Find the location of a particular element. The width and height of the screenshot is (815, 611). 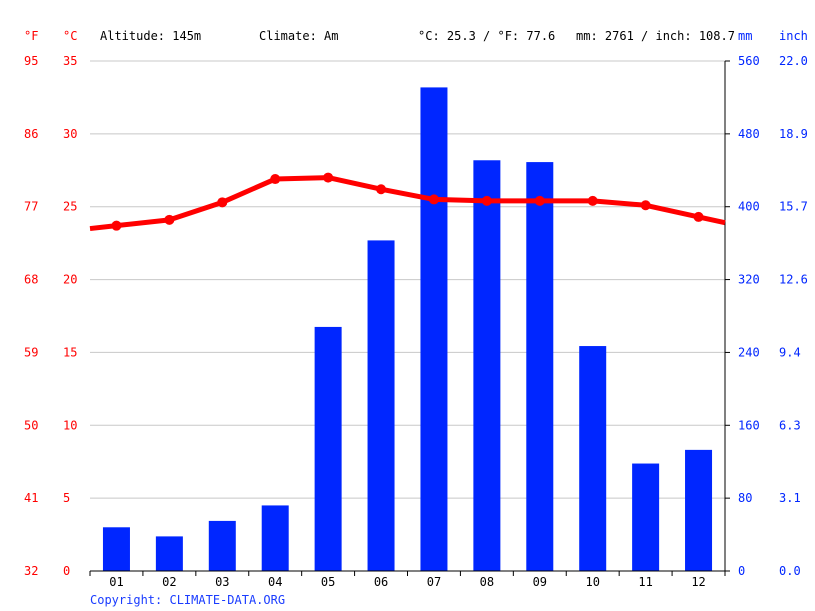

celsius-tick-label: 10 is located at coordinates (70, 425).